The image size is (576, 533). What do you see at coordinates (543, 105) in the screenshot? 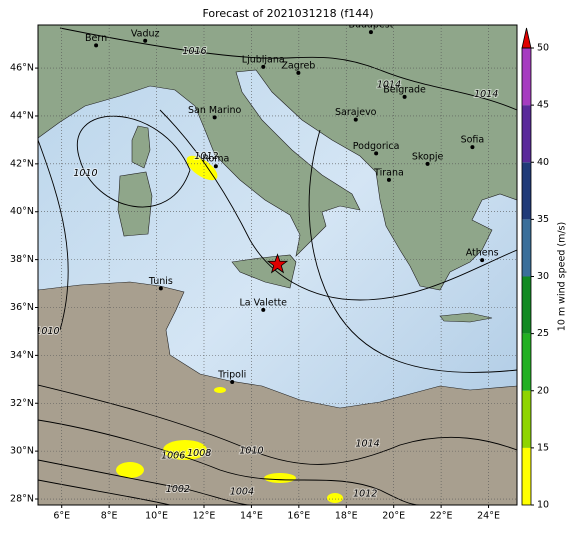
I see `colorbar-tick-label: 45` at bounding box center [543, 105].